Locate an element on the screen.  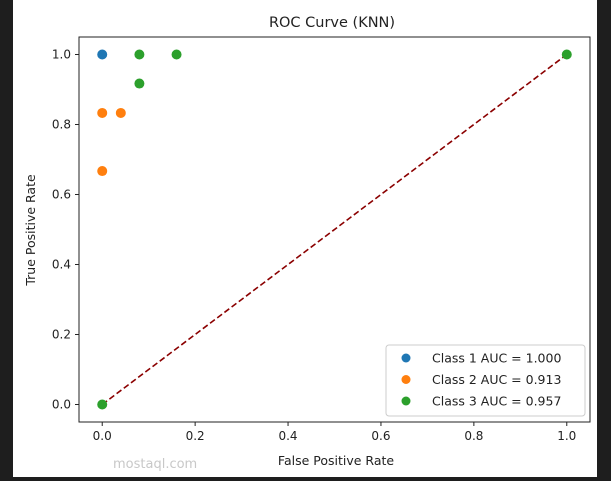
watermark: mostaql.com is located at coordinates (155, 464).